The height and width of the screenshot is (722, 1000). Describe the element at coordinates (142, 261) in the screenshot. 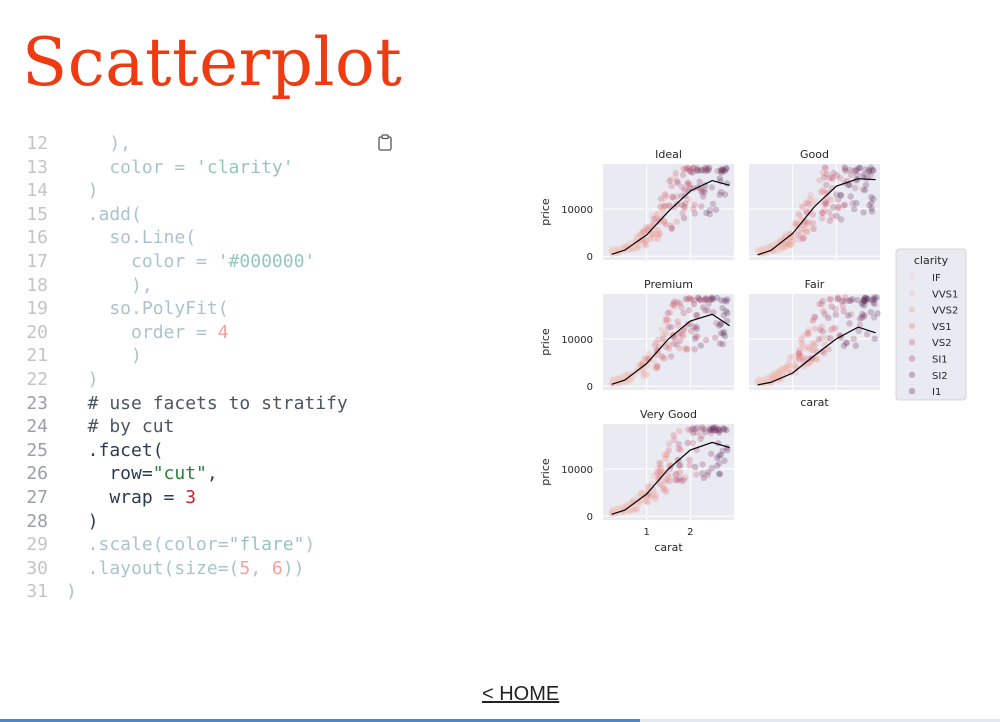

I see `code-token: color =` at that location.